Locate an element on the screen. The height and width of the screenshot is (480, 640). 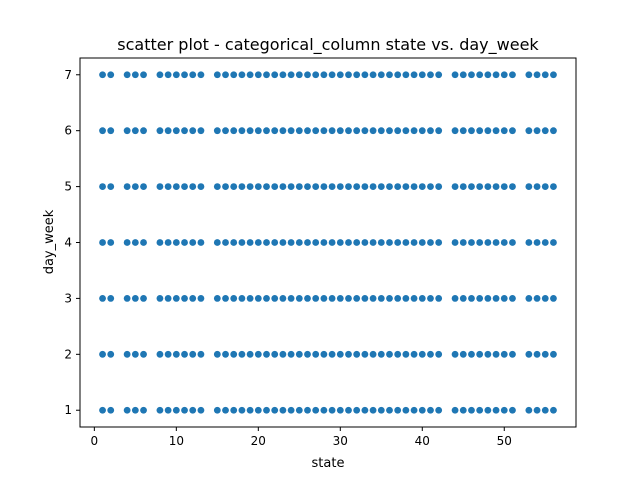
y-tick-label: 1 is located at coordinates (68, 410).